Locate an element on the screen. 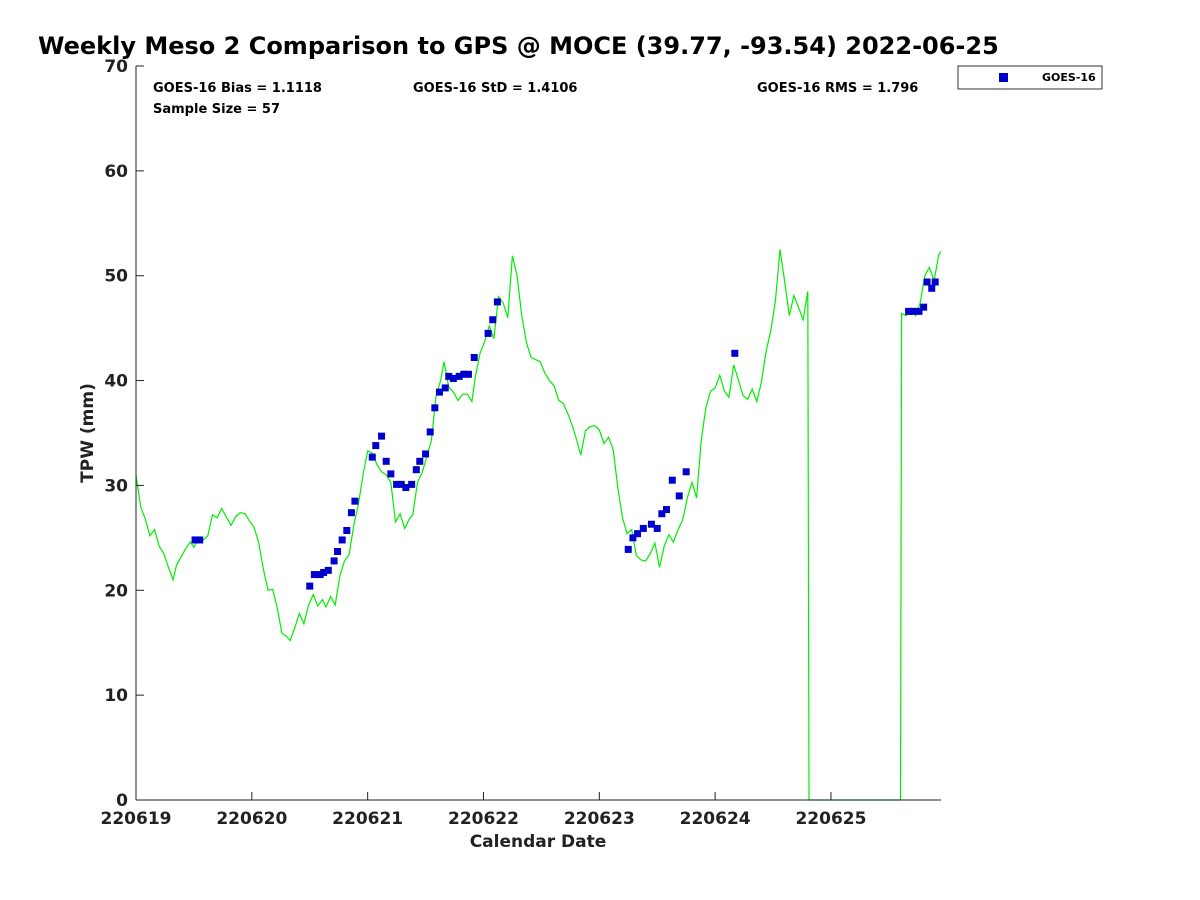  x-tick-label: 220621 is located at coordinates (367, 819).